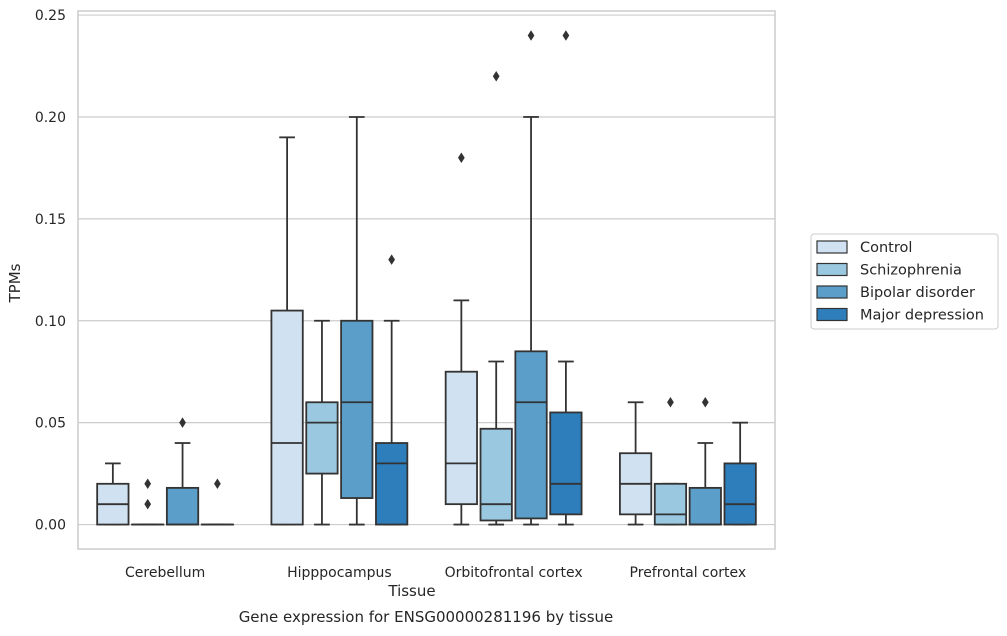 Image resolution: width=1007 pixels, height=636 pixels. I want to click on legend-label: Major depression, so click(922, 316).